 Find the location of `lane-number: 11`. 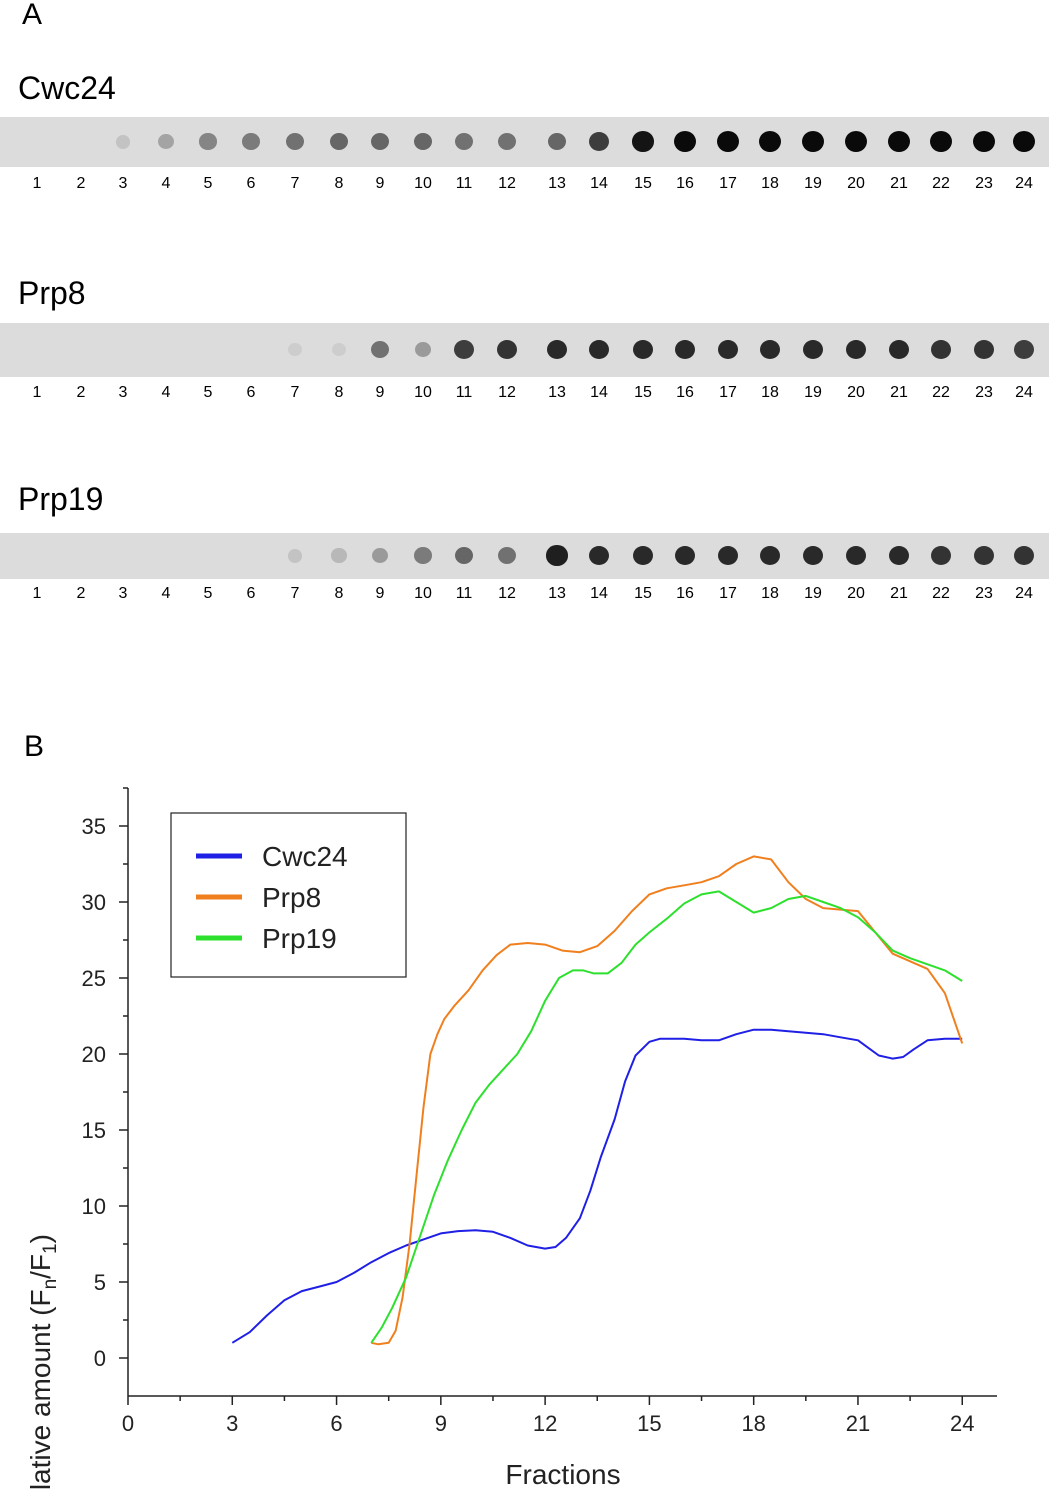

lane-number: 11 is located at coordinates (464, 392).